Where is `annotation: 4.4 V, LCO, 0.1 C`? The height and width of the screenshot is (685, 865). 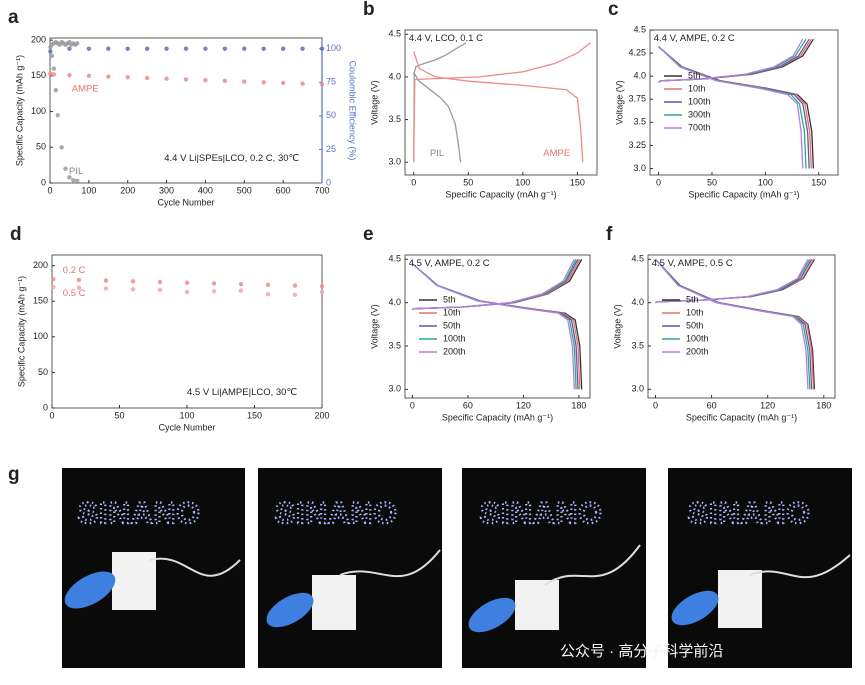
annotation: 4.4 V, LCO, 0.1 C is located at coordinates (446, 38).